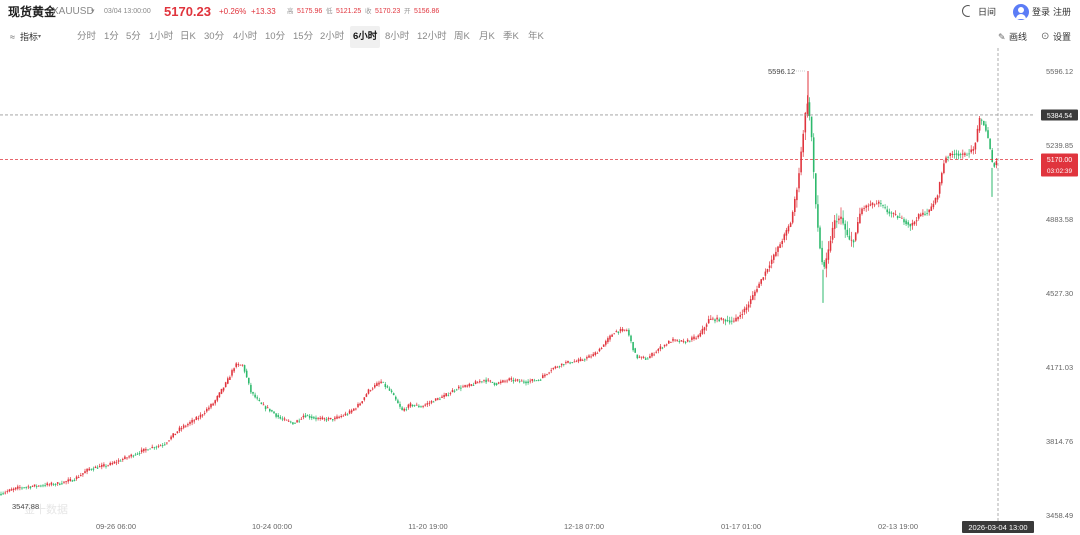 Image resolution: width=1080 pixels, height=535 pixels. Describe the element at coordinates (1062, 37) in the screenshot. I see `settings-button: 设置` at that location.